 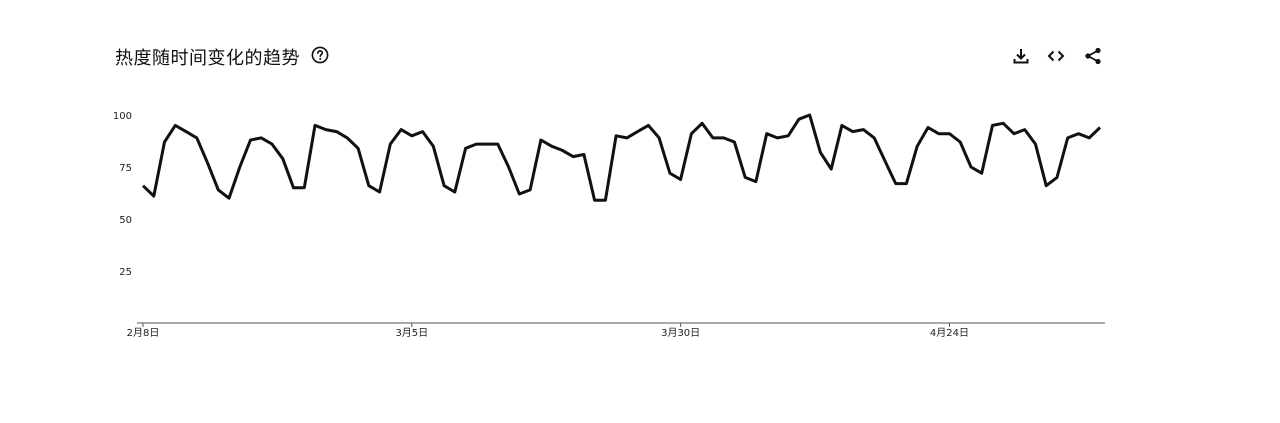 What do you see at coordinates (1021, 56) in the screenshot?
I see `download-icon` at bounding box center [1021, 56].